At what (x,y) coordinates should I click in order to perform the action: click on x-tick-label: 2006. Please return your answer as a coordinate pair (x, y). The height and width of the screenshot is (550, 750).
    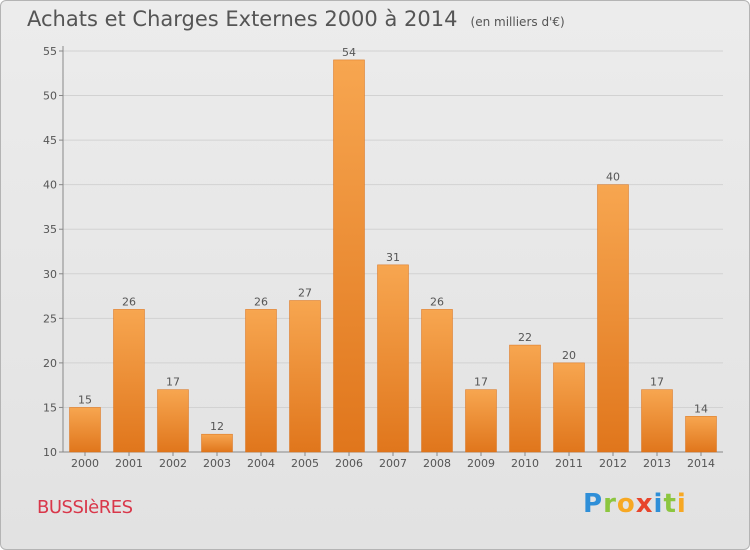
    Looking at the image, I should click on (349, 463).